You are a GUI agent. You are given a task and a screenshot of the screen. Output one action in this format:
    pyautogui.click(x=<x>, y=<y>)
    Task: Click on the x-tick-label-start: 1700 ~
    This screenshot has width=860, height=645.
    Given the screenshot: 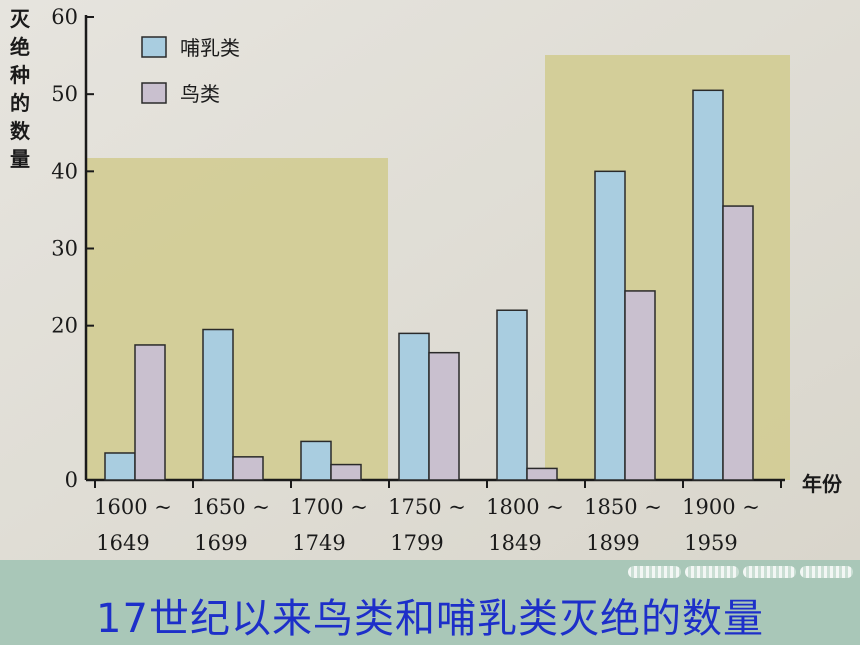 What is the action you would take?
    pyautogui.click(x=329, y=507)
    